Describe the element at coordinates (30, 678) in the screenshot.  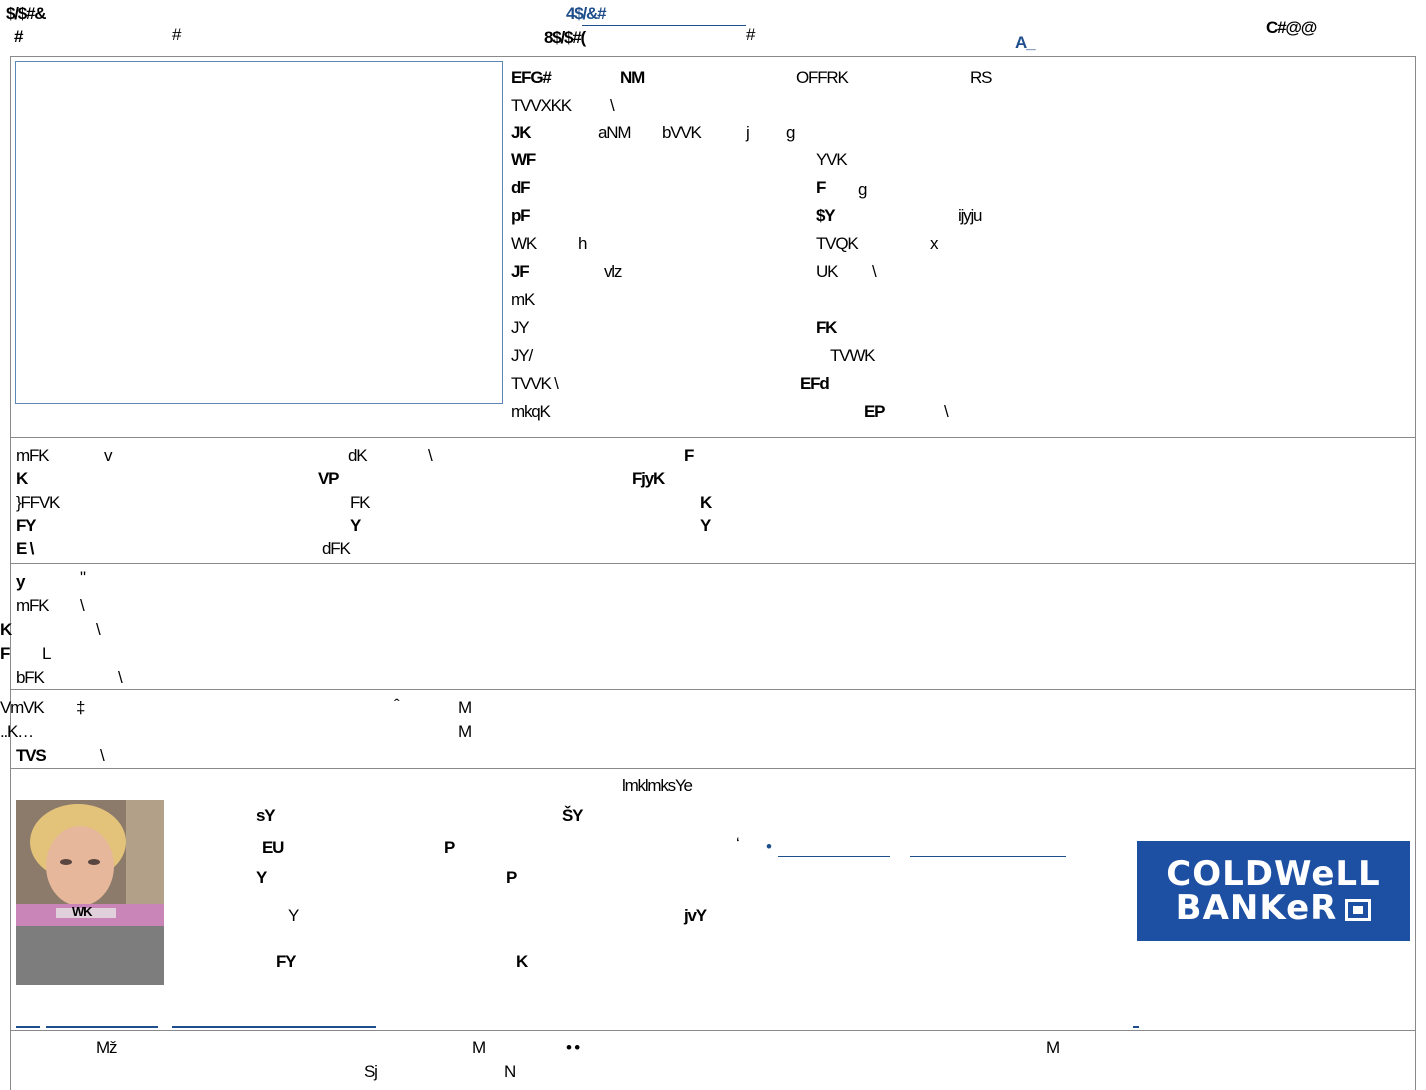
I see `room-label: bFK` at that location.